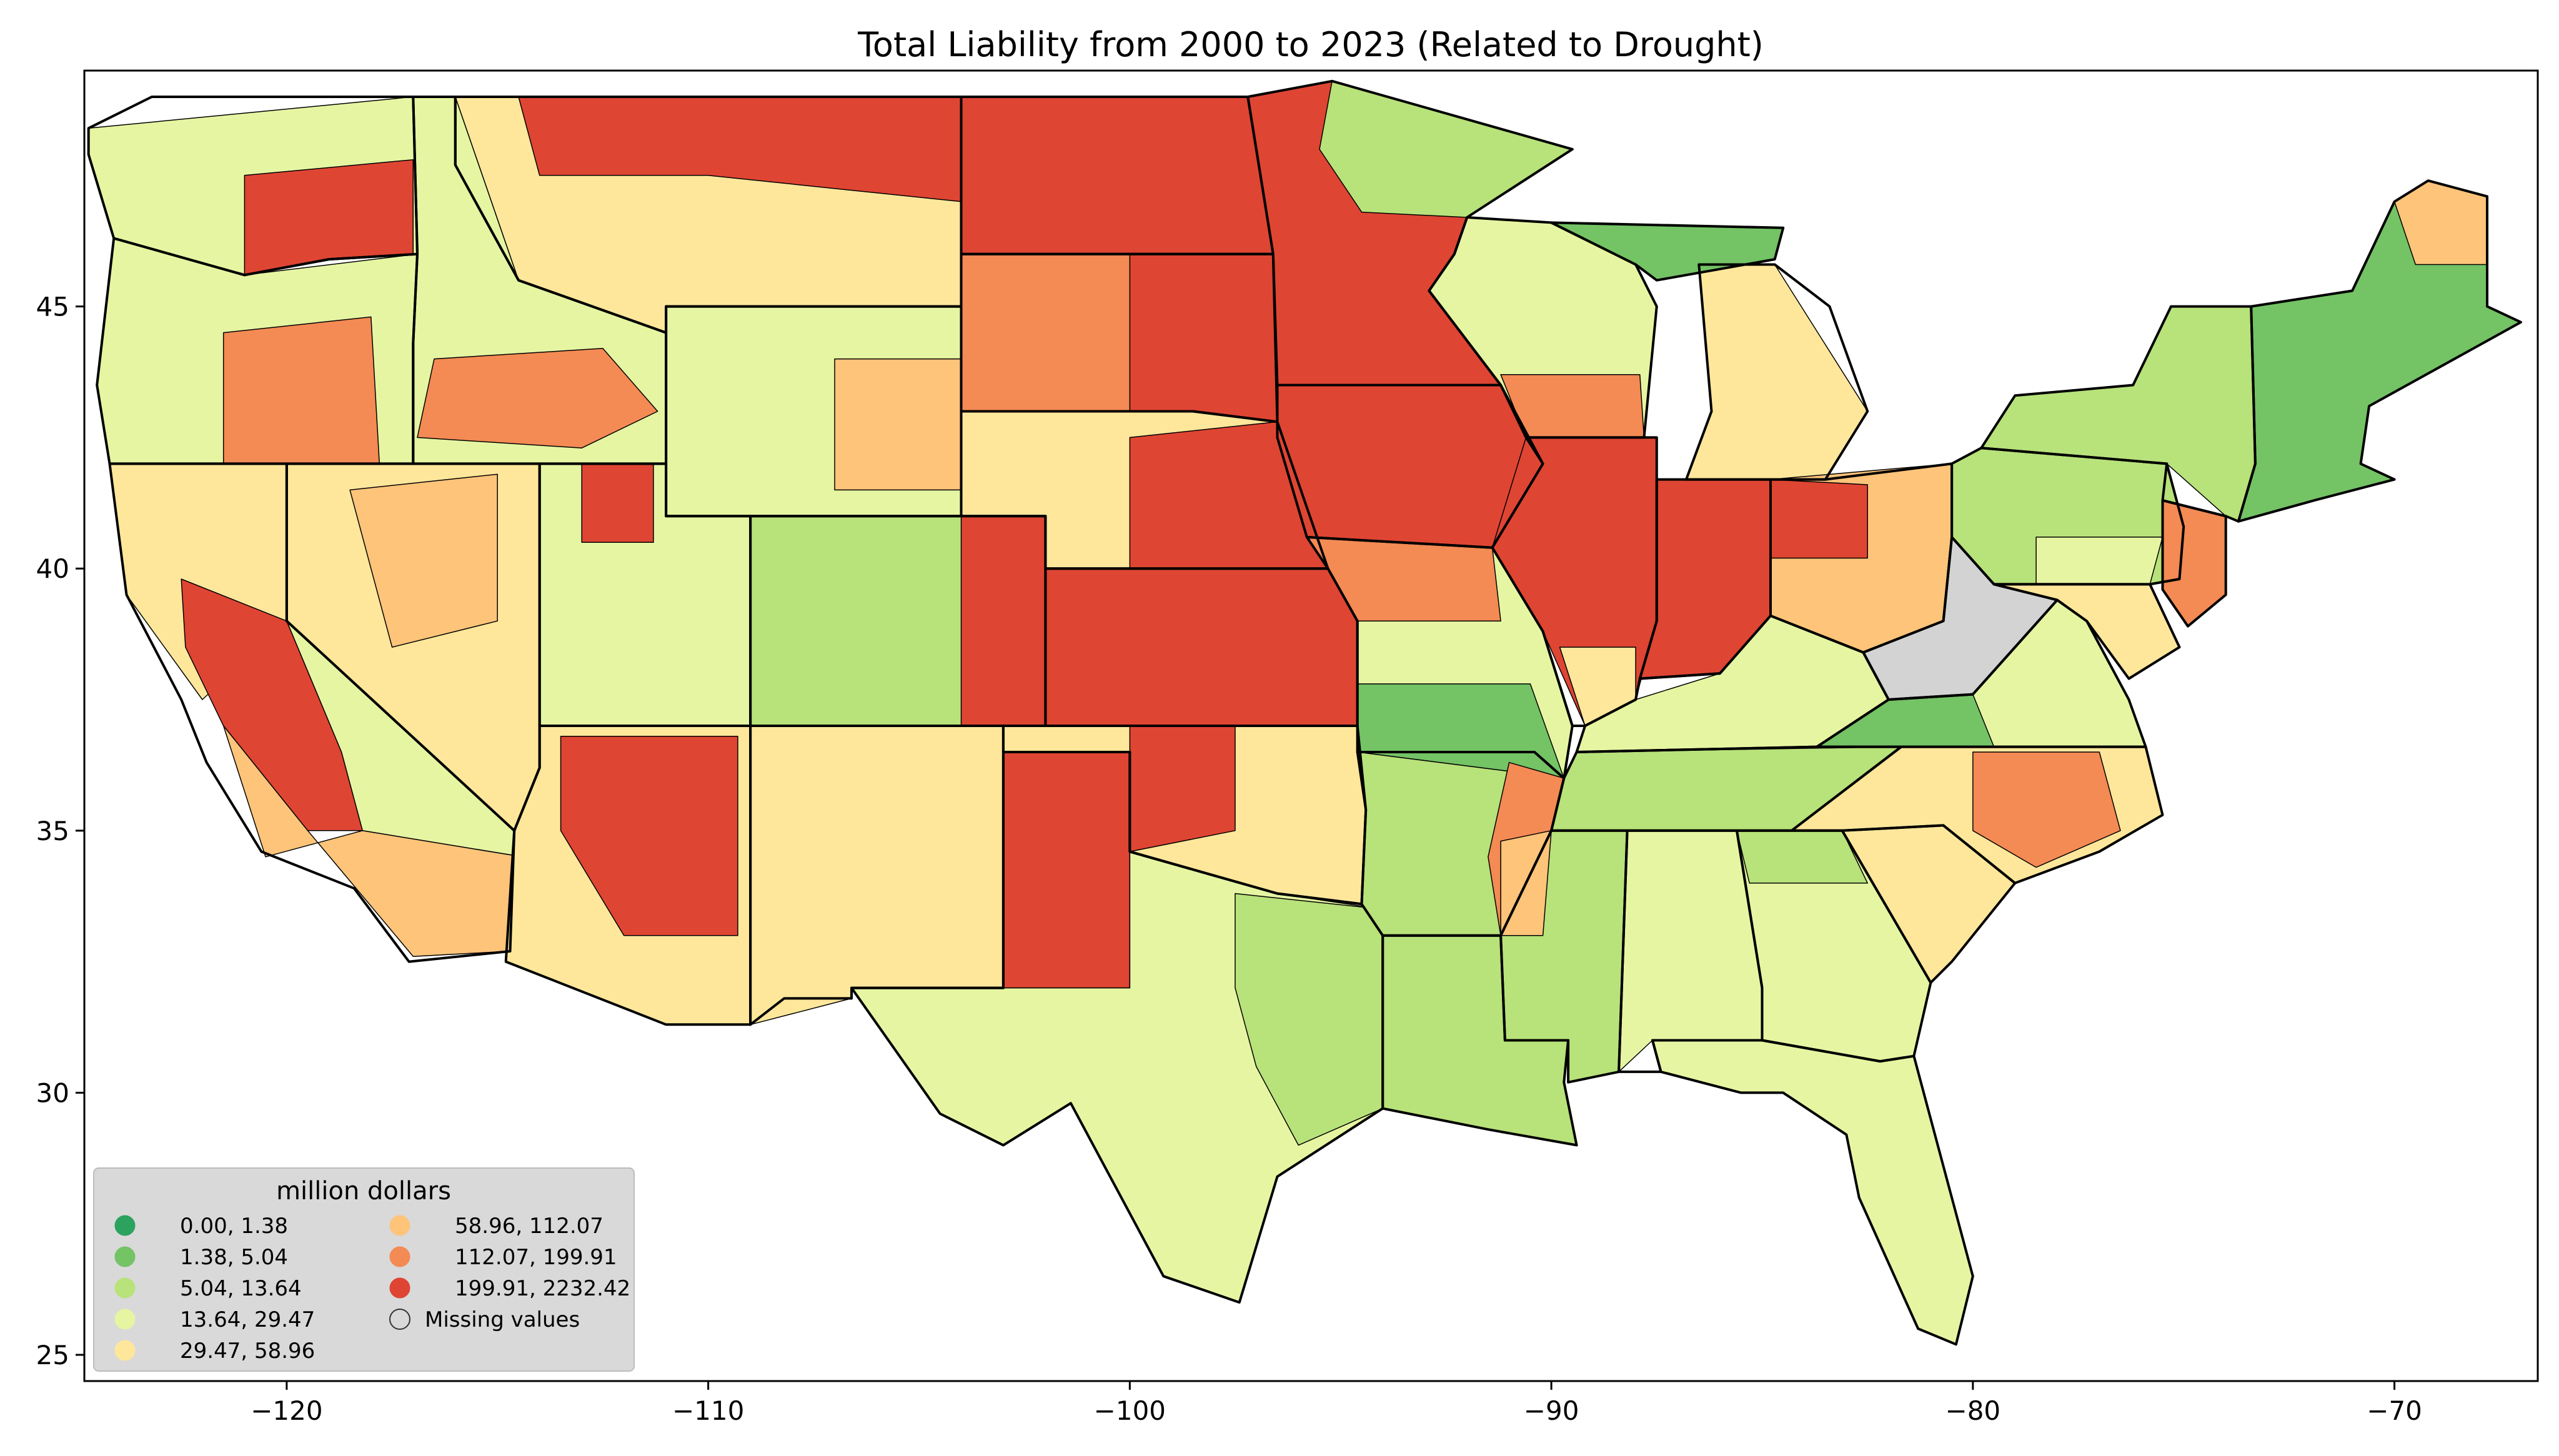 The width and height of the screenshot is (2559, 1456). What do you see at coordinates (247, 1352) in the screenshot?
I see `legend-label-4: 29.47, 58.96` at bounding box center [247, 1352].